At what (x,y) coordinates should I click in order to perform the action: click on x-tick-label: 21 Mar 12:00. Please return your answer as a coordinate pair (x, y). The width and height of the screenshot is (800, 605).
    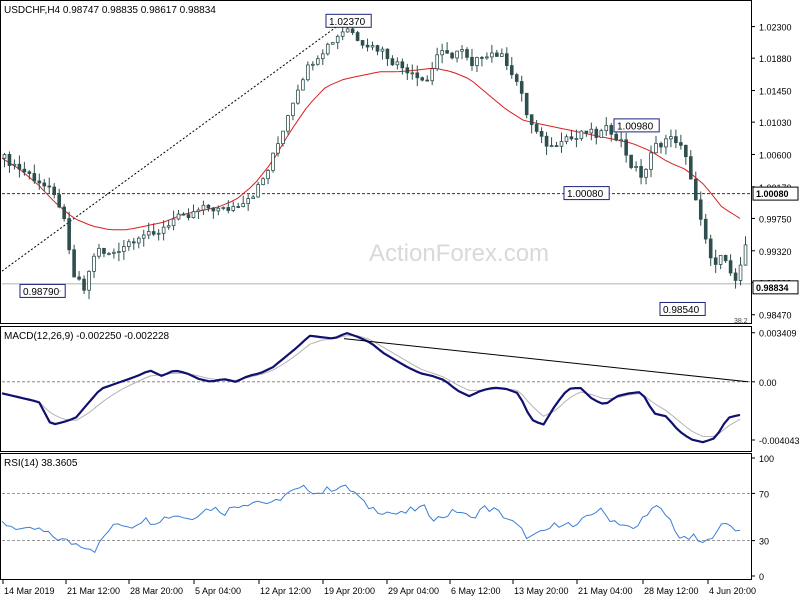
    Looking at the image, I should click on (93, 591).